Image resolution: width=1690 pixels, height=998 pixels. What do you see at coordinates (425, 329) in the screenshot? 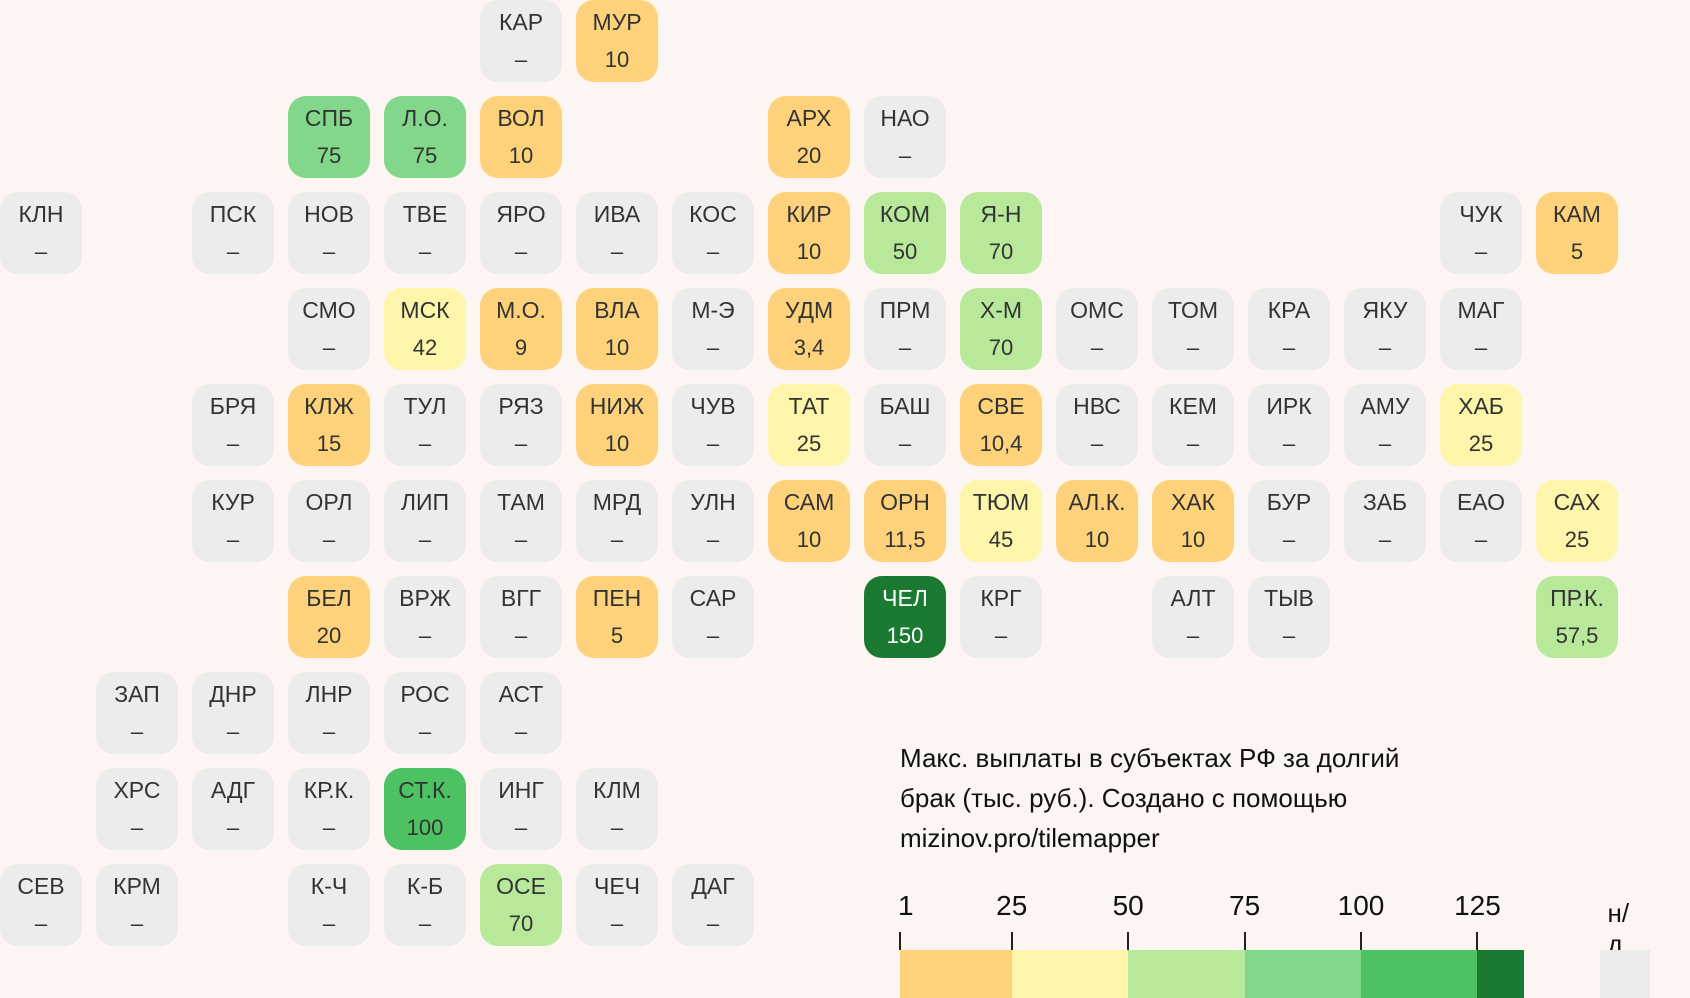
I see `region-tile: МСК 42` at bounding box center [425, 329].